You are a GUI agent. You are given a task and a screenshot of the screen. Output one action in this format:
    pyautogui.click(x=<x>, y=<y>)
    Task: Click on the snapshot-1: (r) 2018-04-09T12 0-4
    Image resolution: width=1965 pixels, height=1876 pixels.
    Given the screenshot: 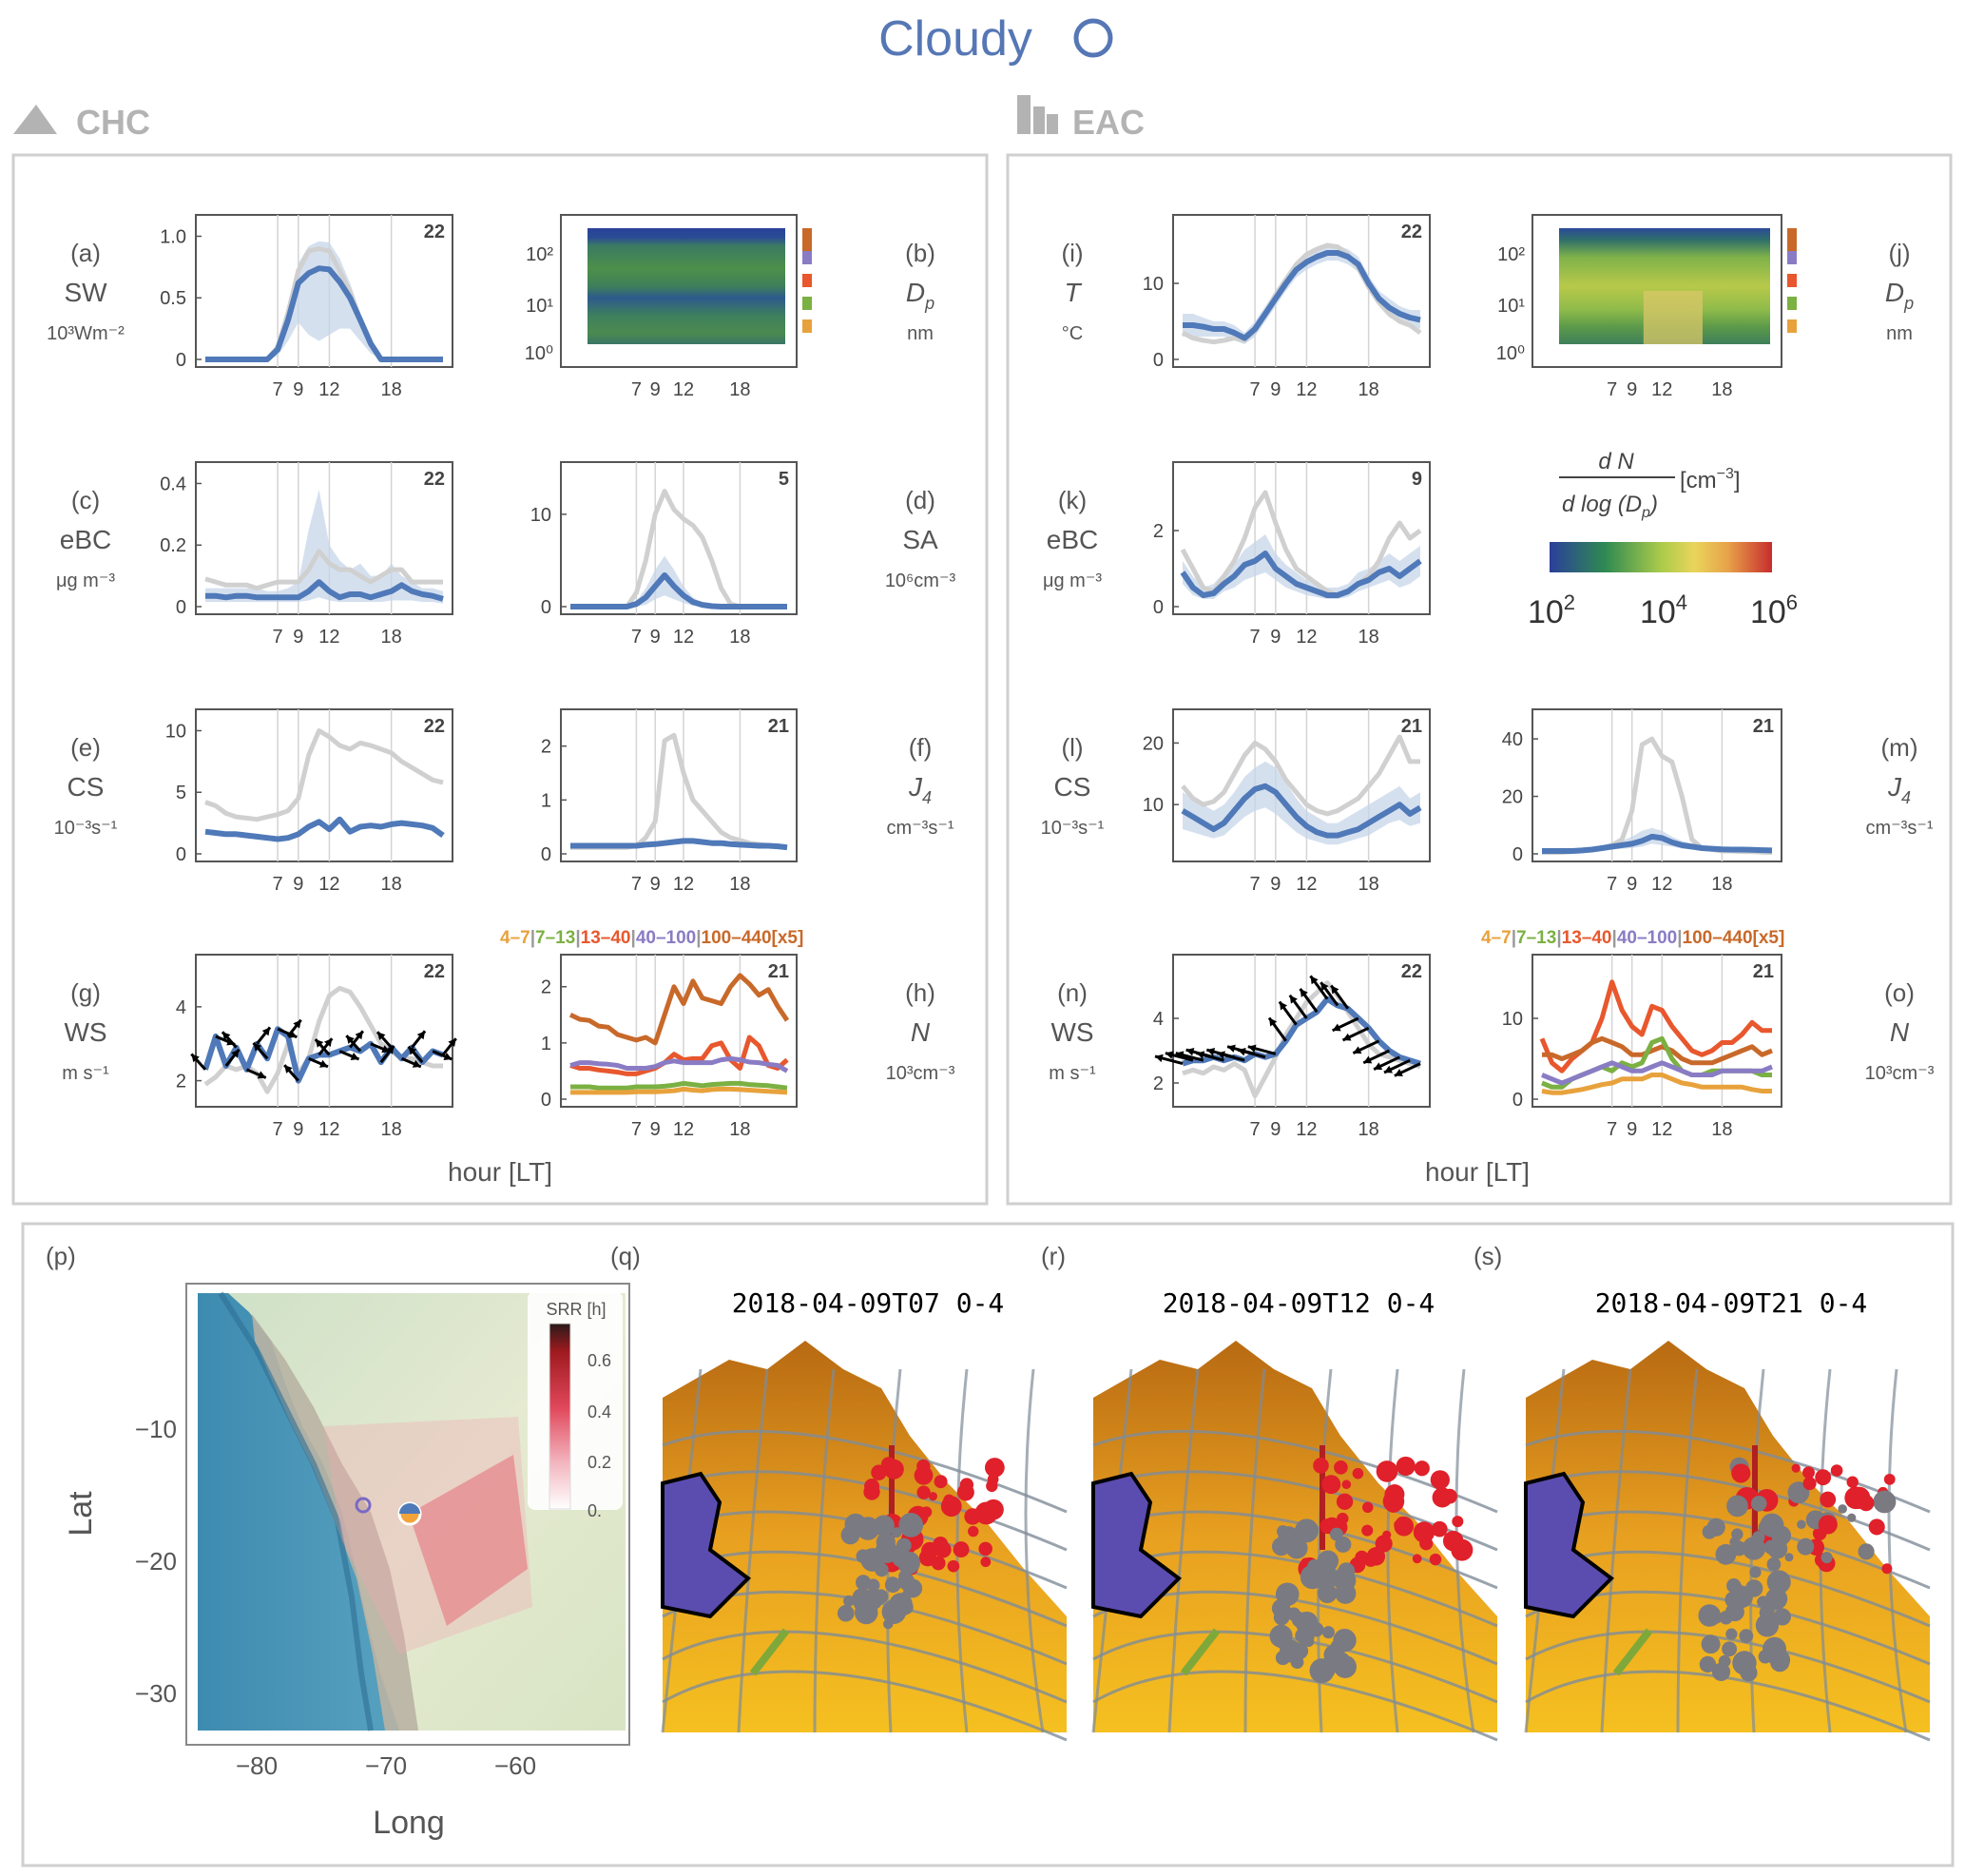 What is the action you would take?
    pyautogui.click(x=1269, y=1492)
    